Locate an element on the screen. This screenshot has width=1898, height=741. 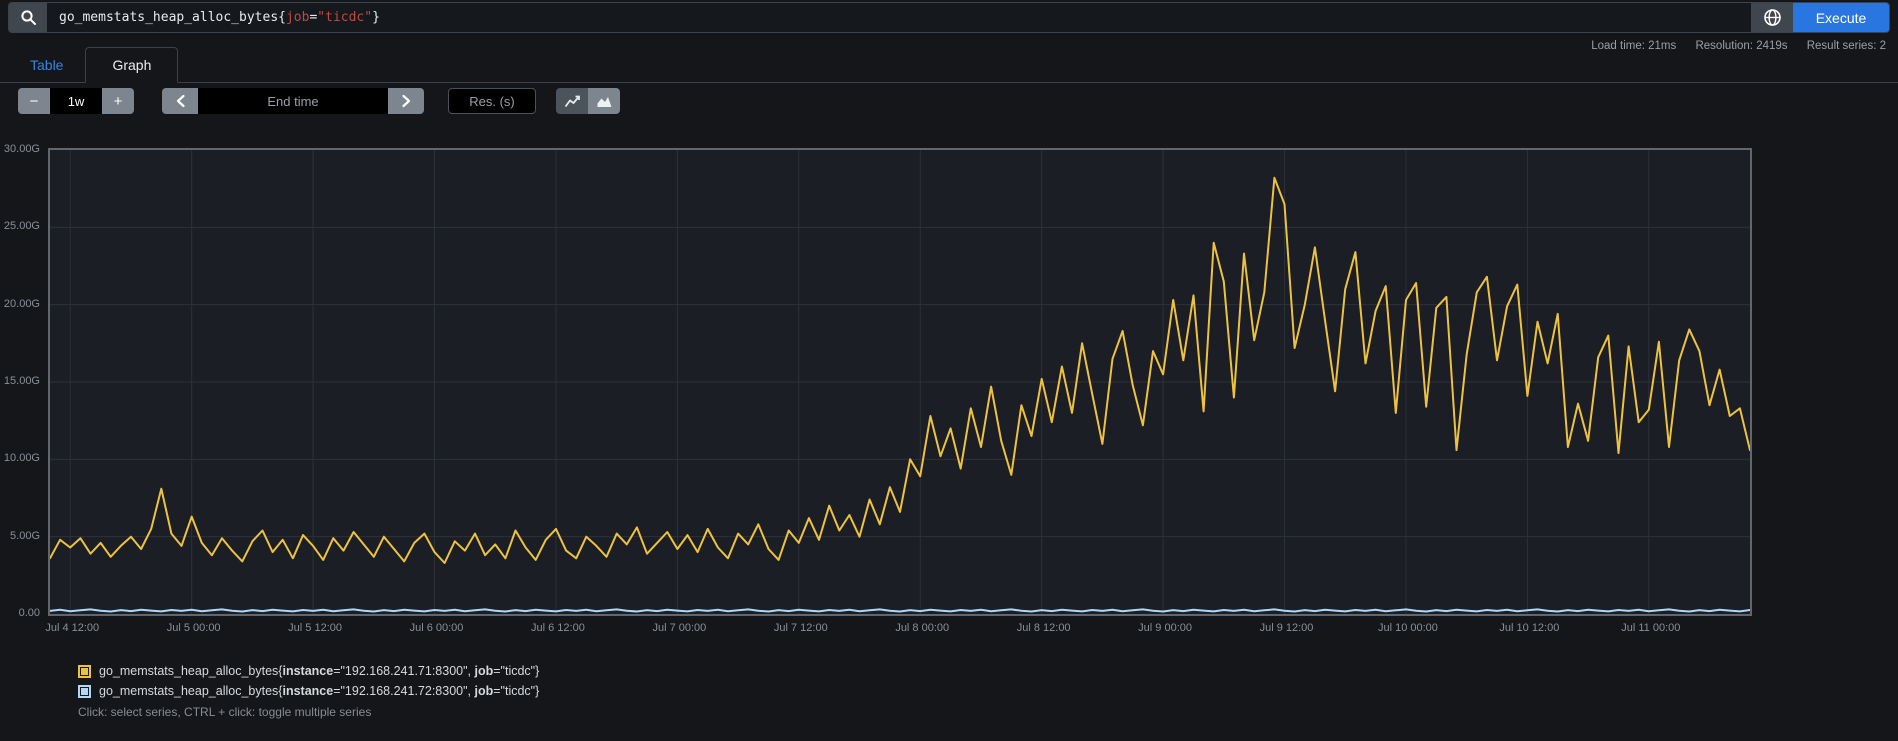
x-axis-label: Jul 9 12:00 is located at coordinates (1286, 628).